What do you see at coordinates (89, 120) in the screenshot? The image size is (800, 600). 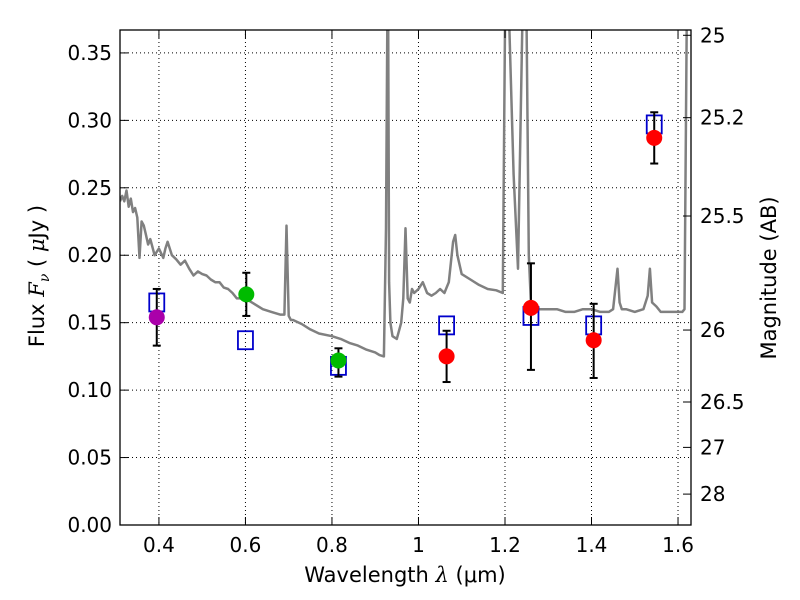 I see `y-tick-label: 0.30` at bounding box center [89, 120].